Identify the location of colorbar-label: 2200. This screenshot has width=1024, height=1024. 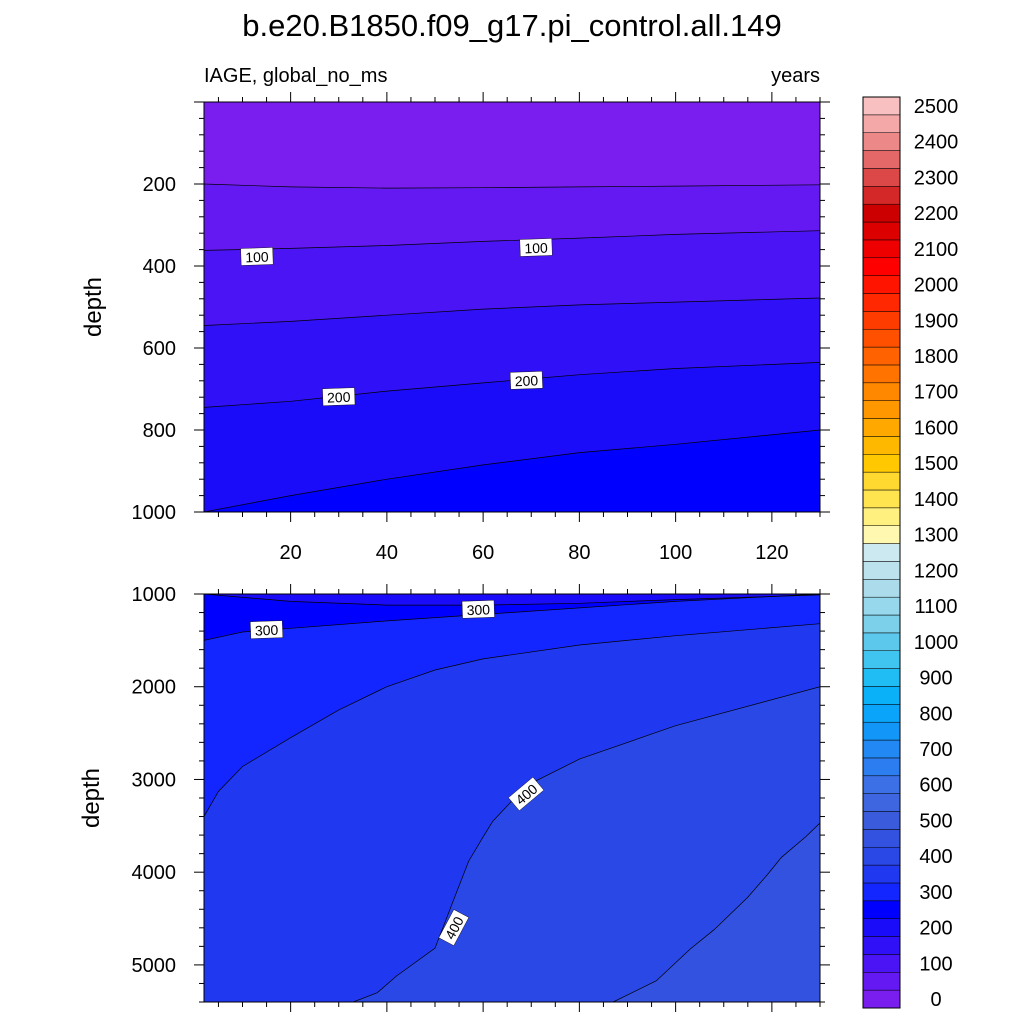
(936, 214).